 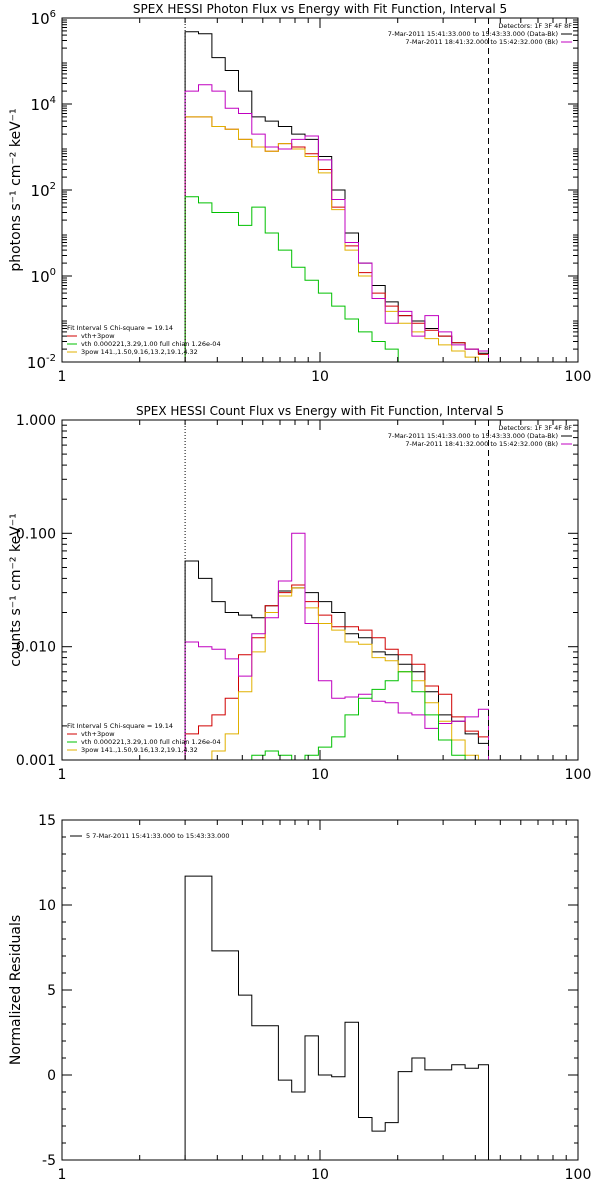 What do you see at coordinates (36, 534) in the screenshot?
I see `y-tick-label: 0.100` at bounding box center [36, 534].